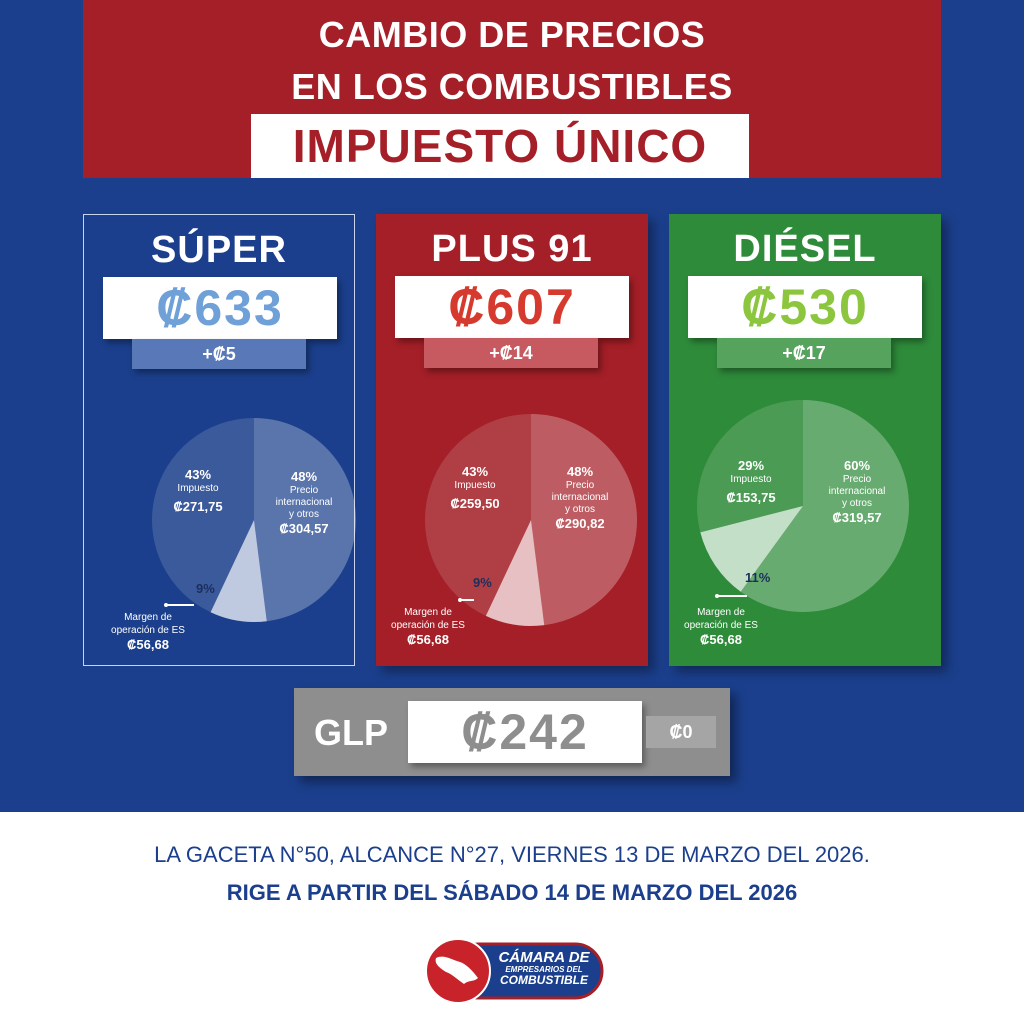 The image size is (1024, 1024). What do you see at coordinates (856, 503) in the screenshot?
I see `precio-label-3-diesel: y otros` at bounding box center [856, 503].